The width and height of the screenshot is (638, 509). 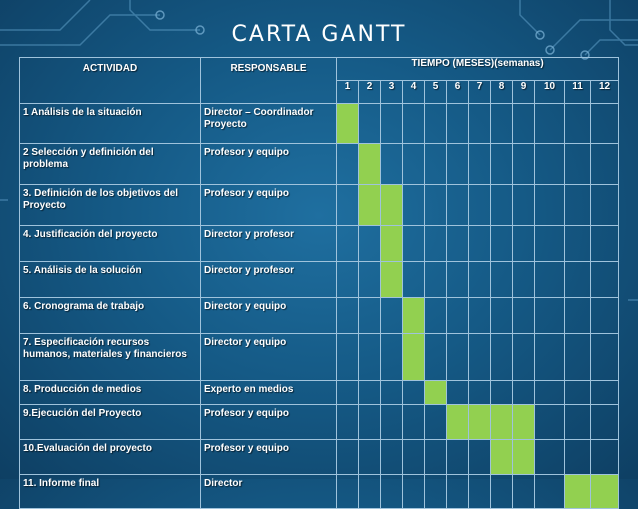 What do you see at coordinates (319, 392) in the screenshot?
I see `activity-row: 8. Producción de medios Experto en medios` at bounding box center [319, 392].